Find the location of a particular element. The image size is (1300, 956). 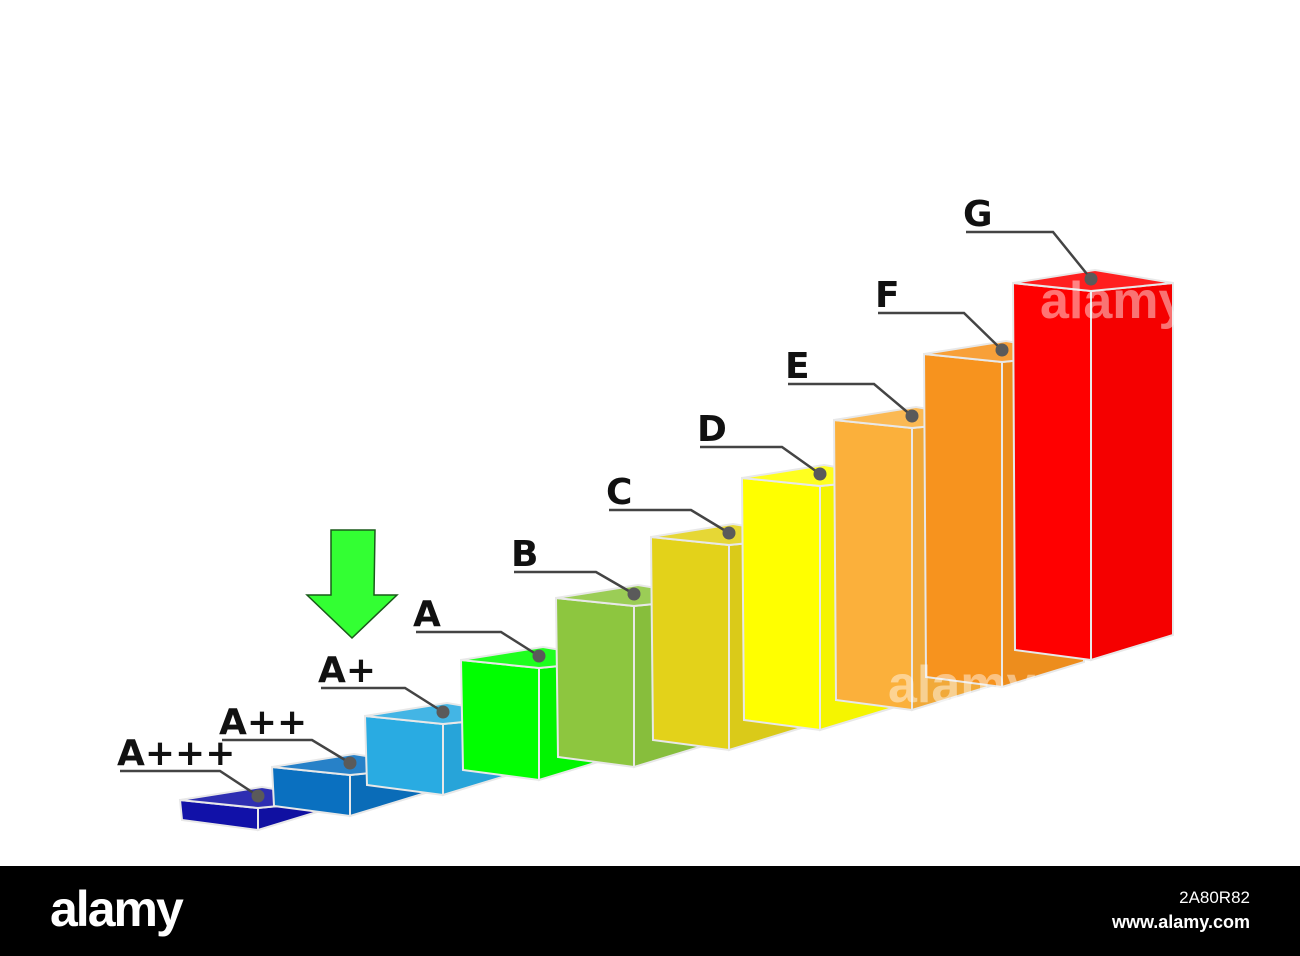

rating-label: A+ is located at coordinates (347, 670).